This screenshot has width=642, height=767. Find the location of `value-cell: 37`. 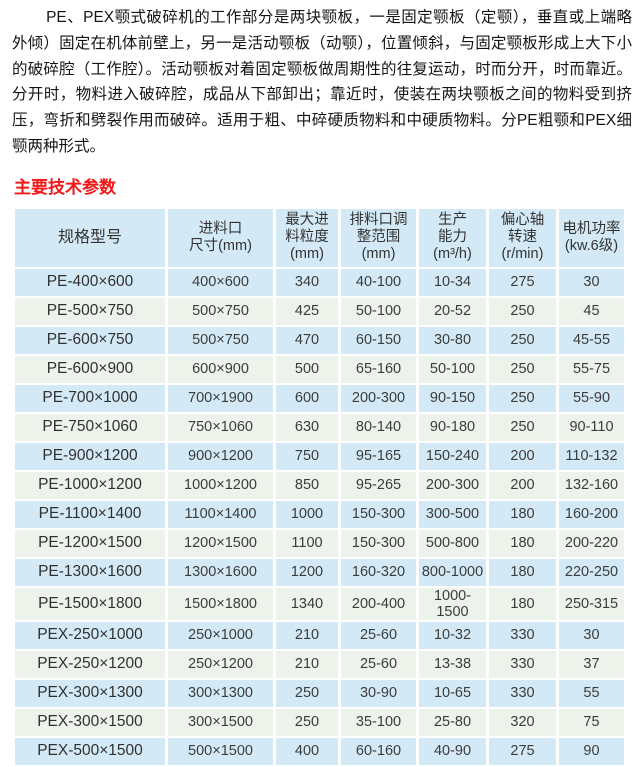

value-cell: 37 is located at coordinates (591, 664).